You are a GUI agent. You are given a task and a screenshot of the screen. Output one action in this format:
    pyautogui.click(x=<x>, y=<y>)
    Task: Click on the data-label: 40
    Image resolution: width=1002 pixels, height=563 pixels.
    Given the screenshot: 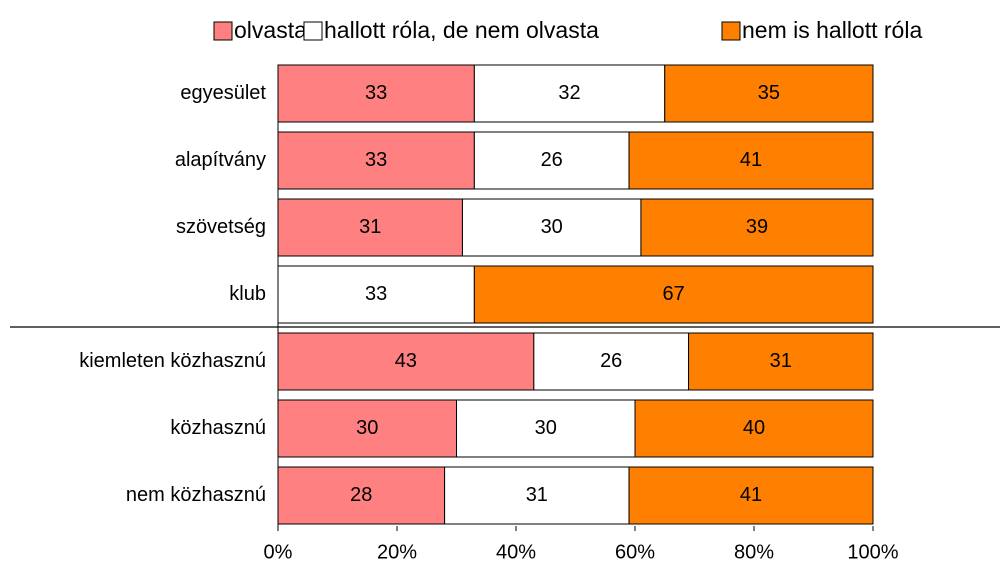 What is the action you would take?
    pyautogui.click(x=754, y=428)
    